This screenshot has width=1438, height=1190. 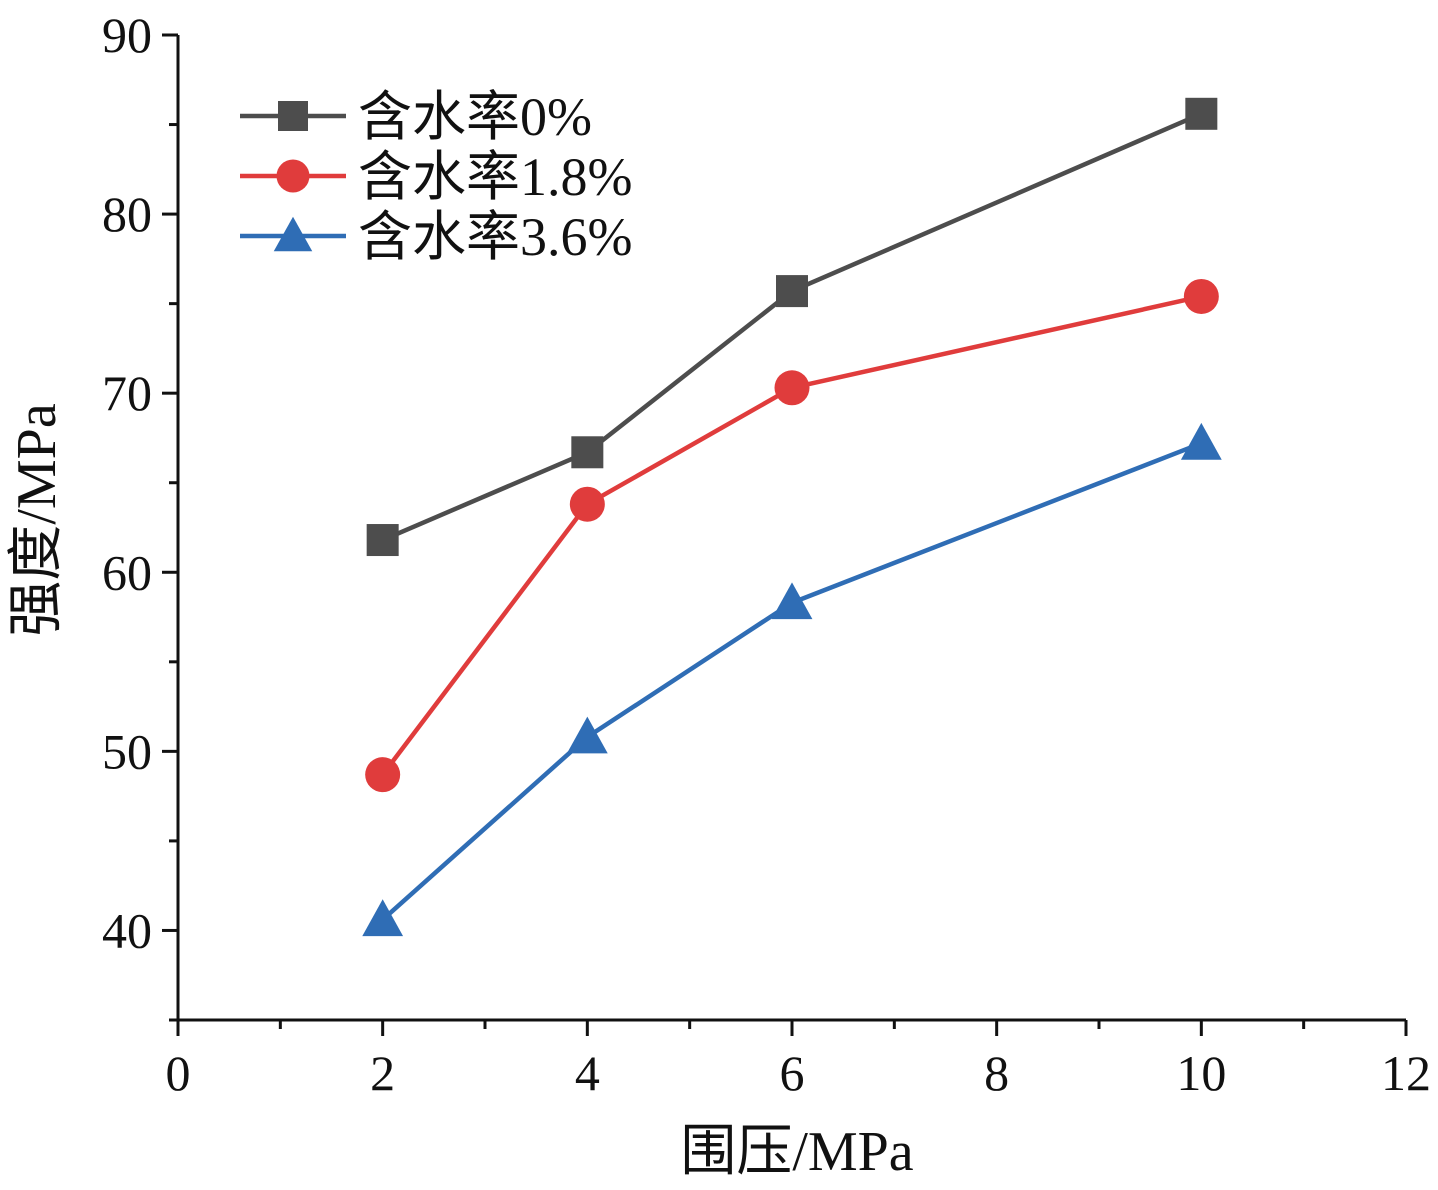 What do you see at coordinates (1201, 1073) in the screenshot?
I see `x-tick-label: 10` at bounding box center [1201, 1073].